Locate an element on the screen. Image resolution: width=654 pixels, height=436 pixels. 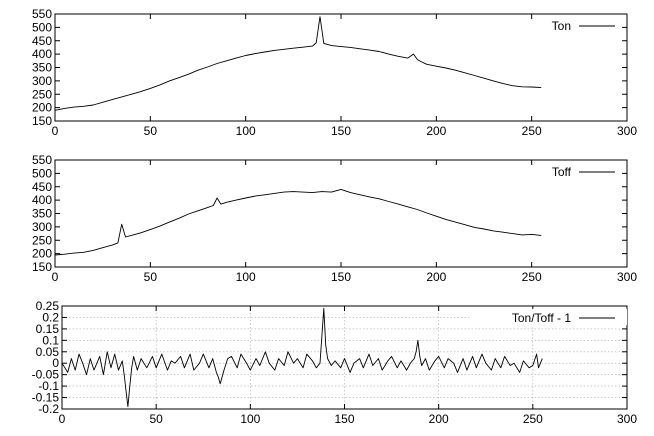
y-tick-label: 0.2 is located at coordinates (50, 317).